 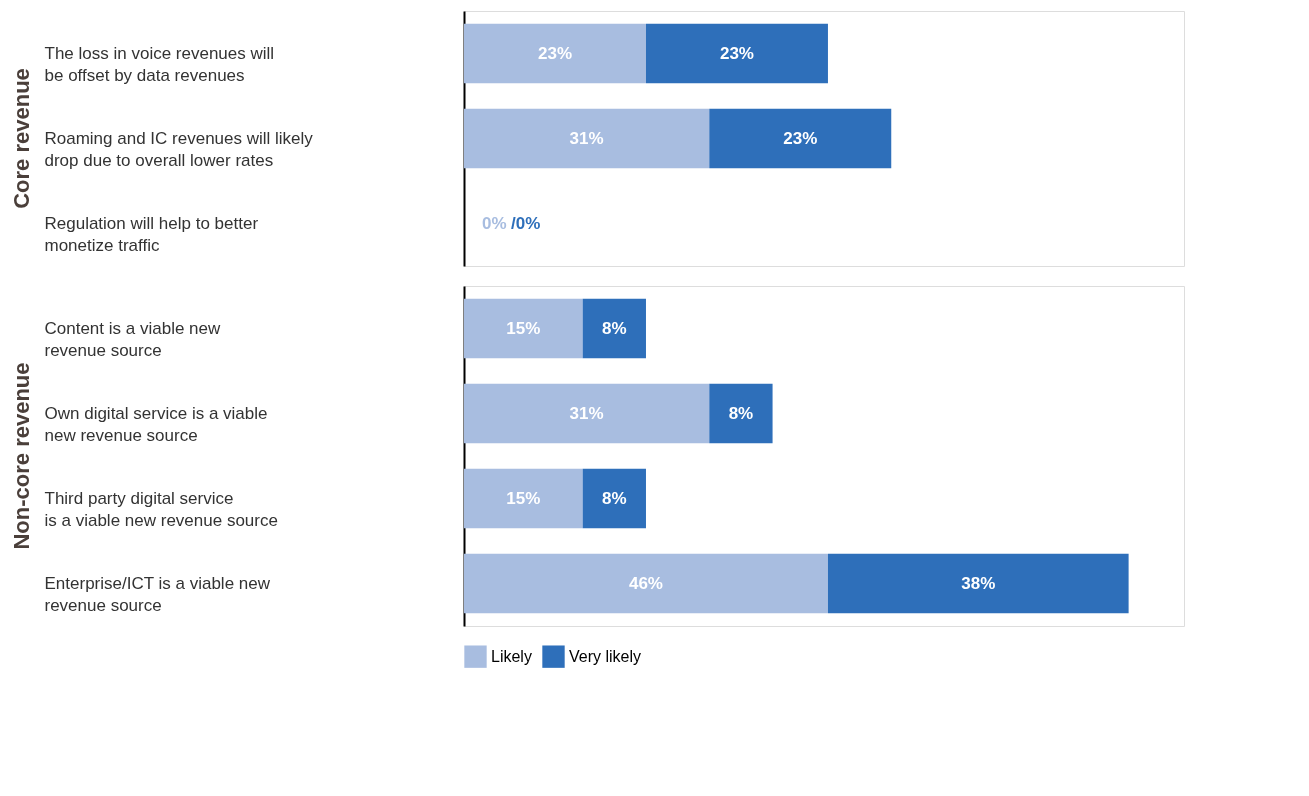 I want to click on text: Core revenue, so click(x=21, y=138).